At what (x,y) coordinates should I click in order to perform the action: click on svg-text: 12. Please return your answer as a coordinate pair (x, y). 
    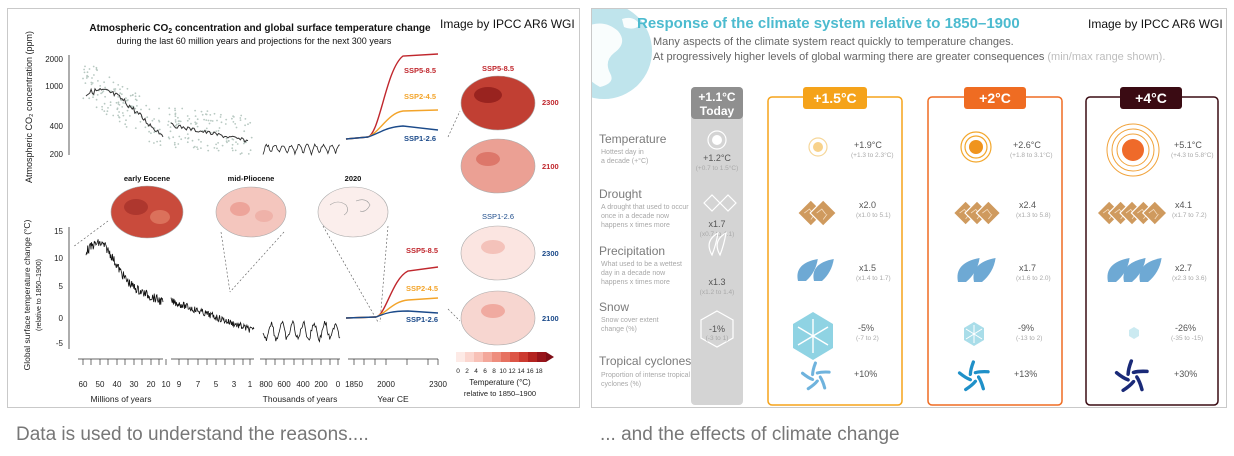
    Looking at the image, I should click on (512, 371).